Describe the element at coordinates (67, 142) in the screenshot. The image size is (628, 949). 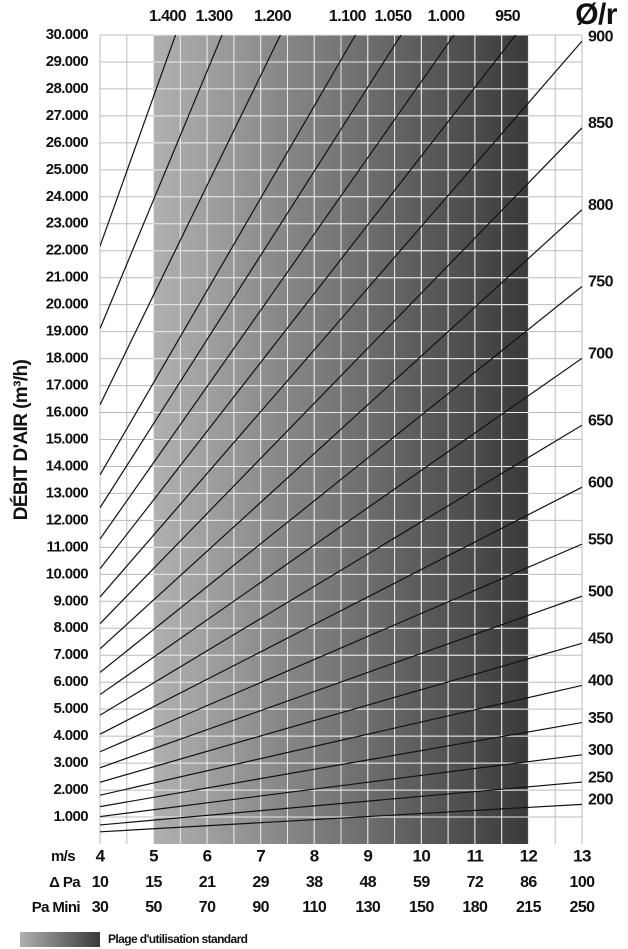
I see `y-tick-label: 26.000` at that location.